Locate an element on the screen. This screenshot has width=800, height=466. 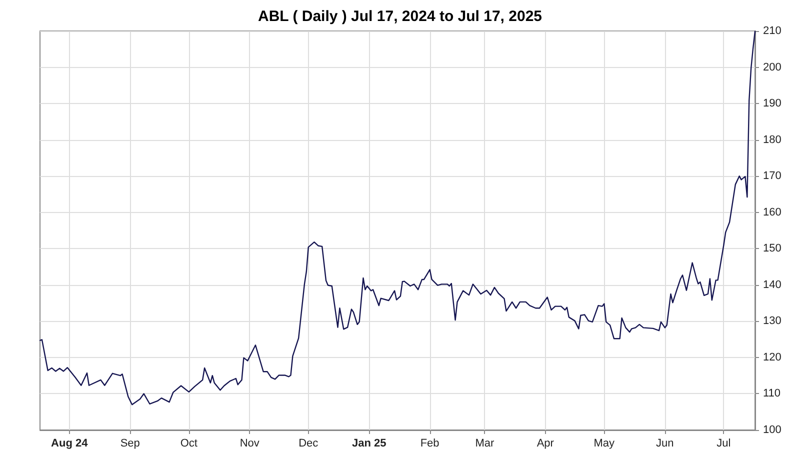
y-tick-label: 190 is located at coordinates (772, 104).